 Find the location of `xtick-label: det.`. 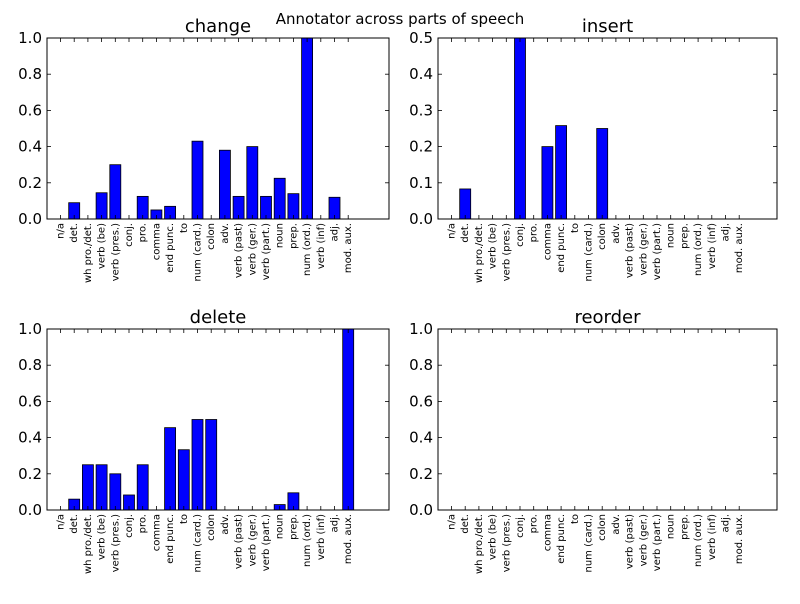

xtick-label: det. is located at coordinates (74, 233).